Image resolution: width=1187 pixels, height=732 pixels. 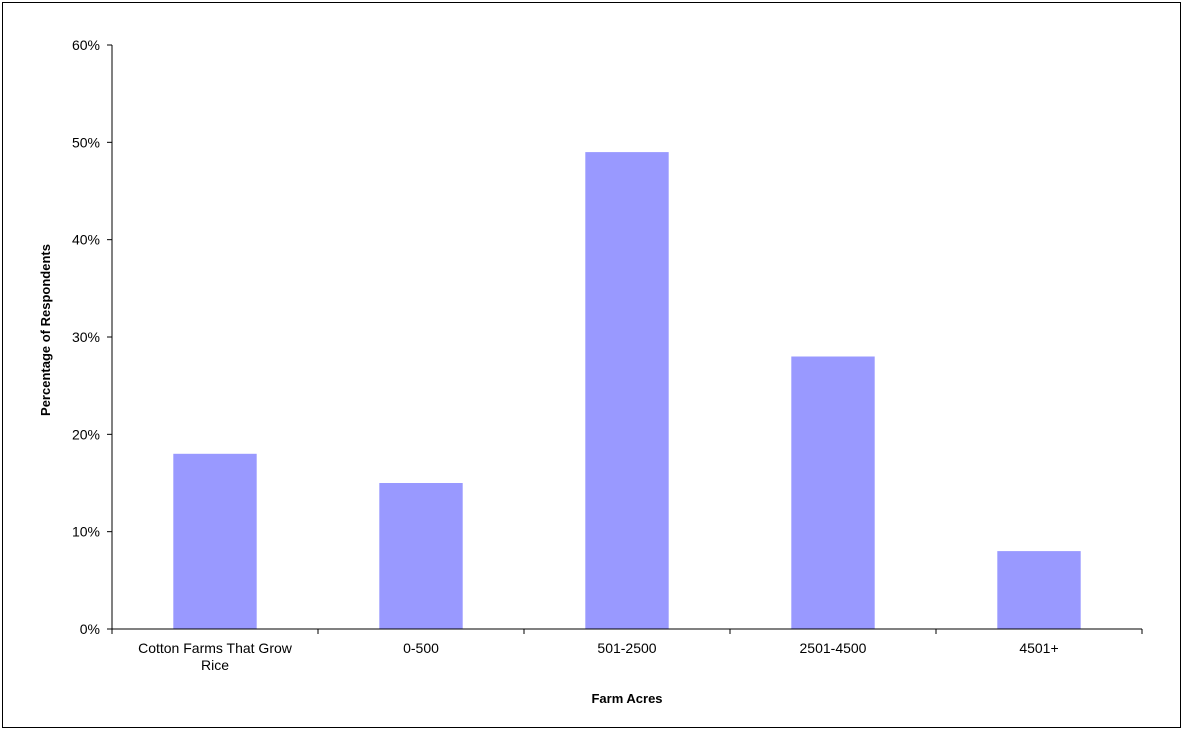 I want to click on y-tick-label: 60%, so click(x=86, y=45).